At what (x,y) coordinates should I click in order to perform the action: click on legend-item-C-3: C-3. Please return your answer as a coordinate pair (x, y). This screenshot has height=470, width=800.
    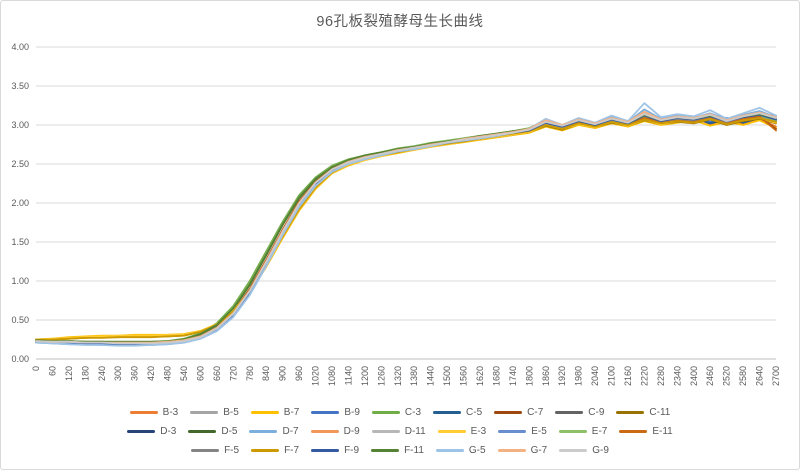
    Looking at the image, I should click on (396, 412).